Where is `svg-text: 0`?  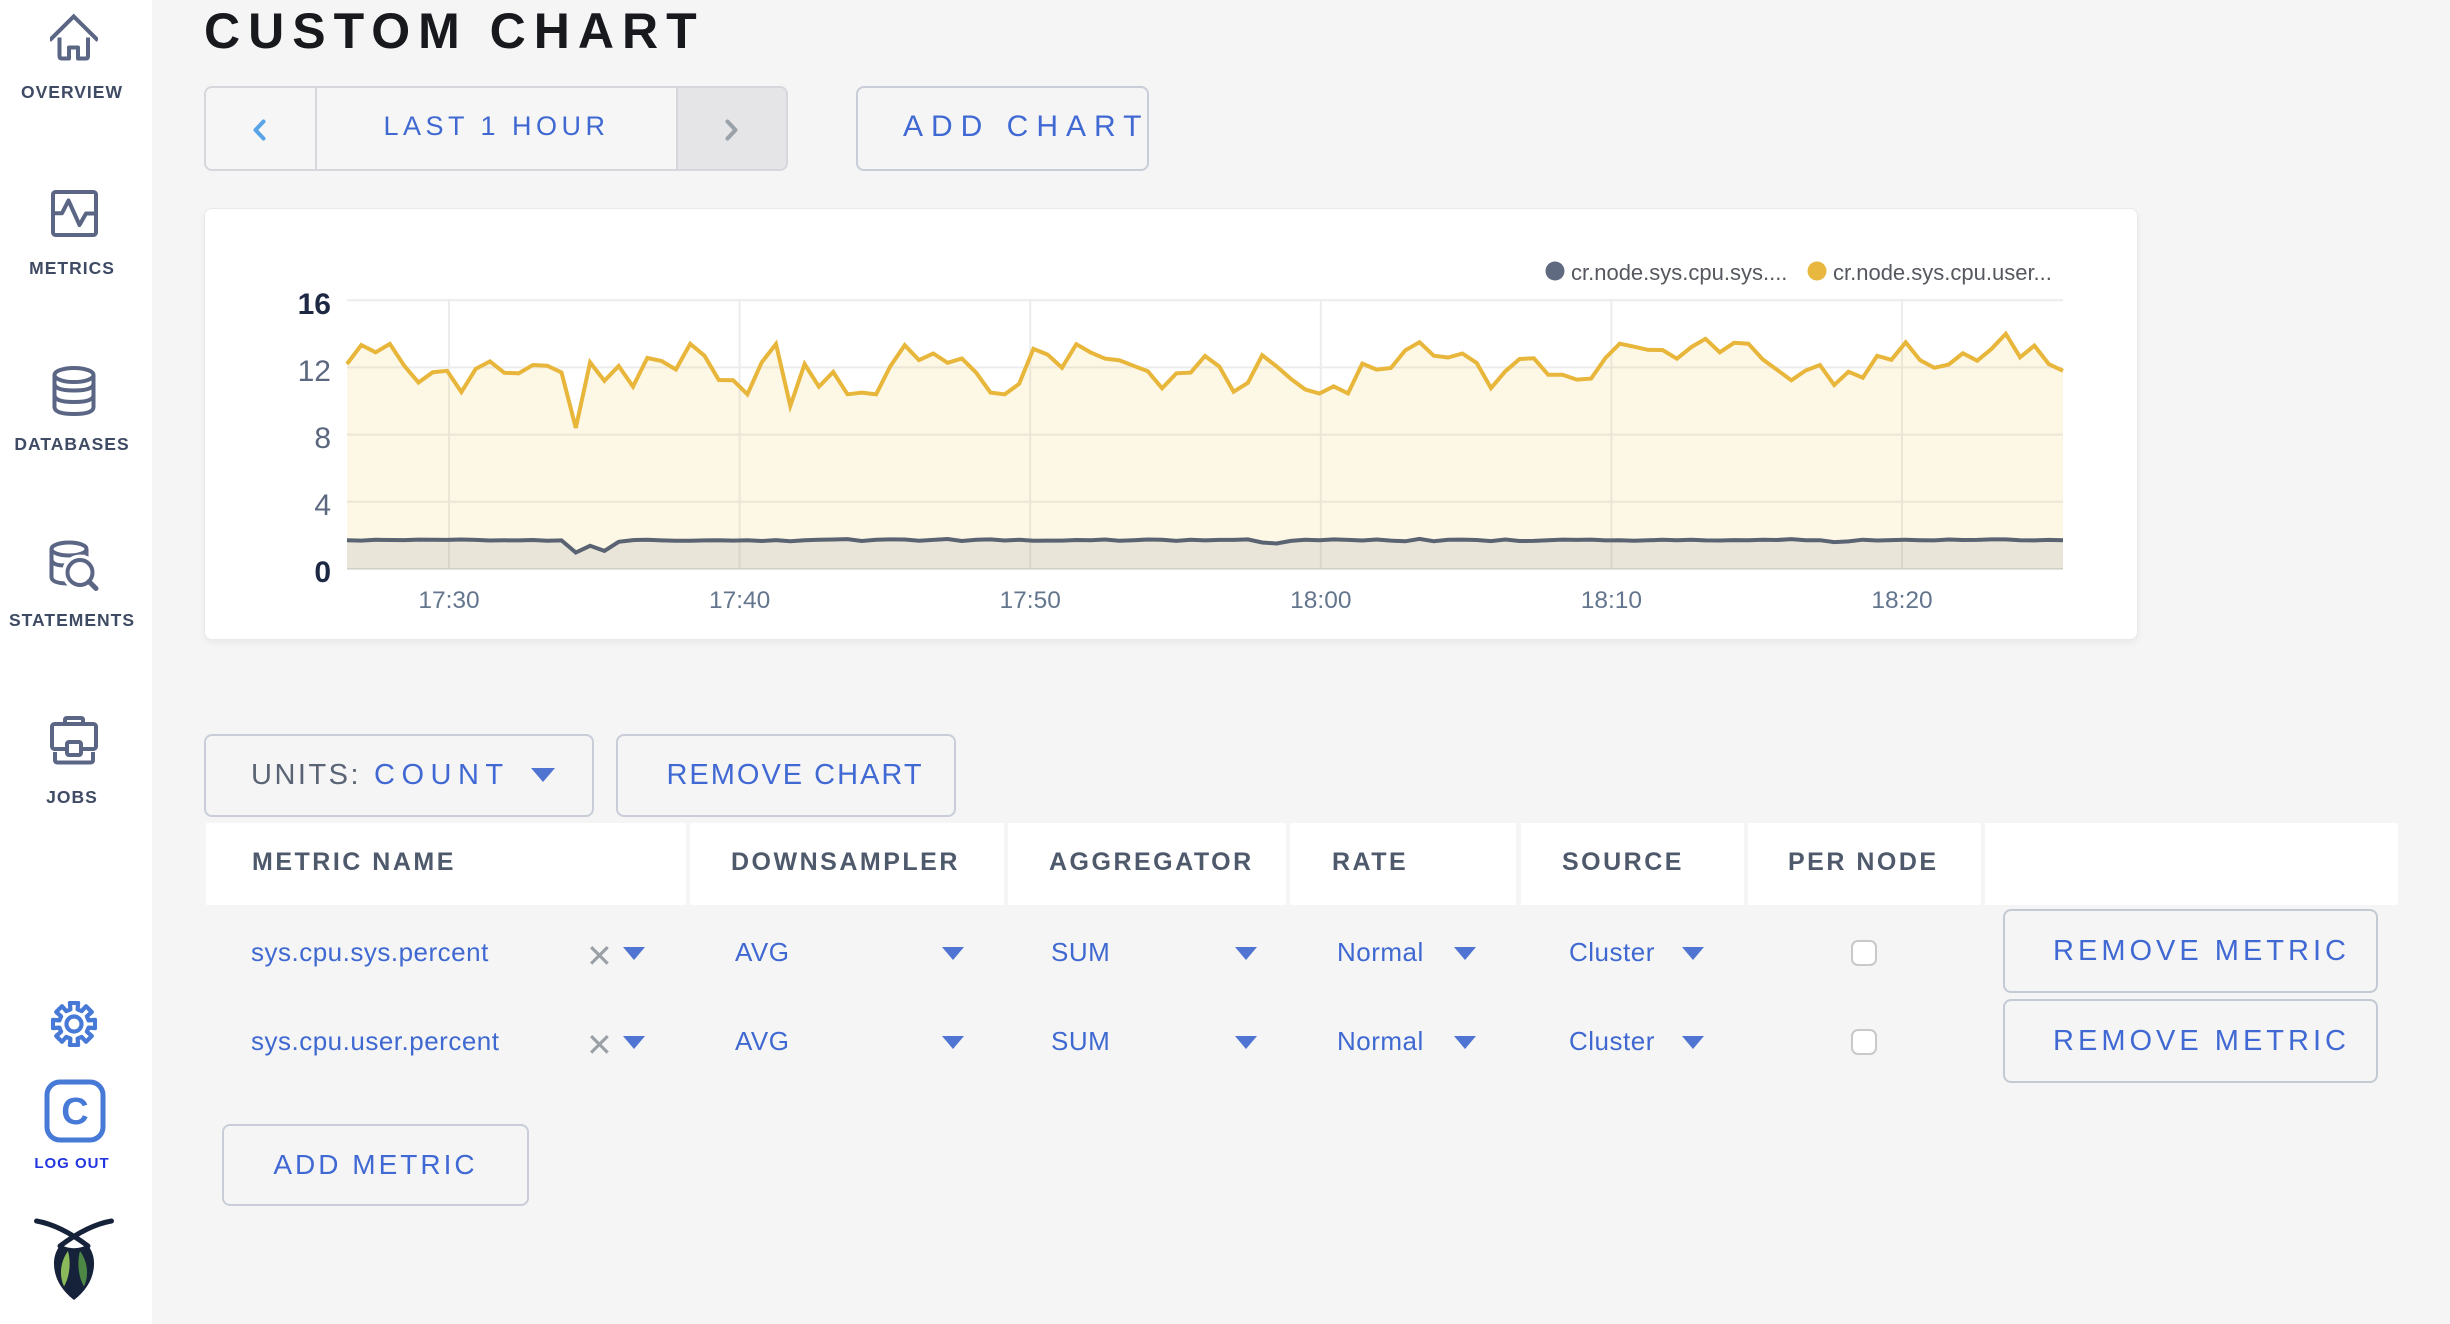
svg-text: 0 is located at coordinates (322, 572).